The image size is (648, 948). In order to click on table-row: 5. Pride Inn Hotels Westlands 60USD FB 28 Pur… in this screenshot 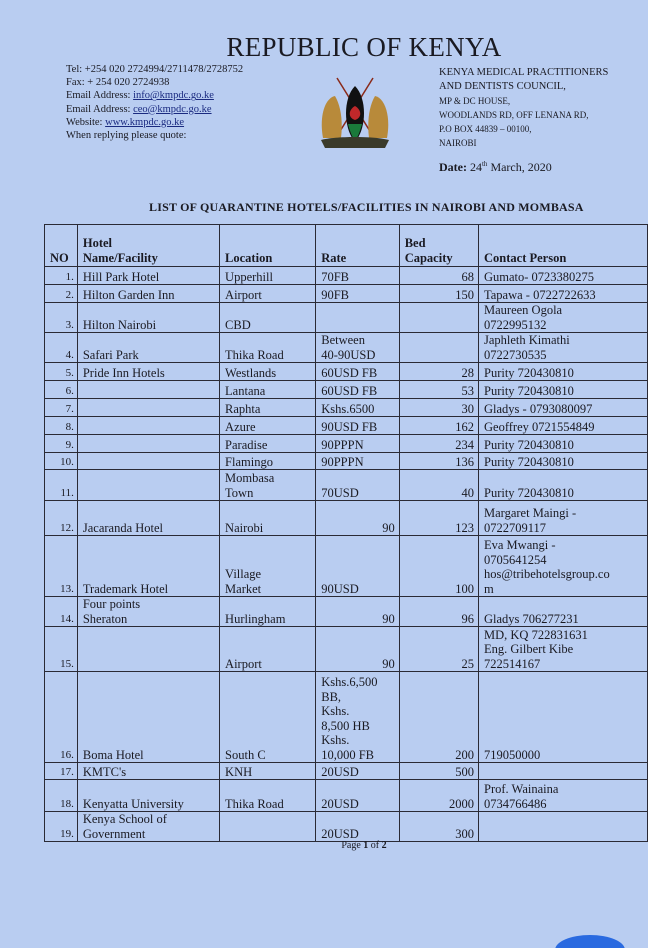, I will do `click(346, 371)`.